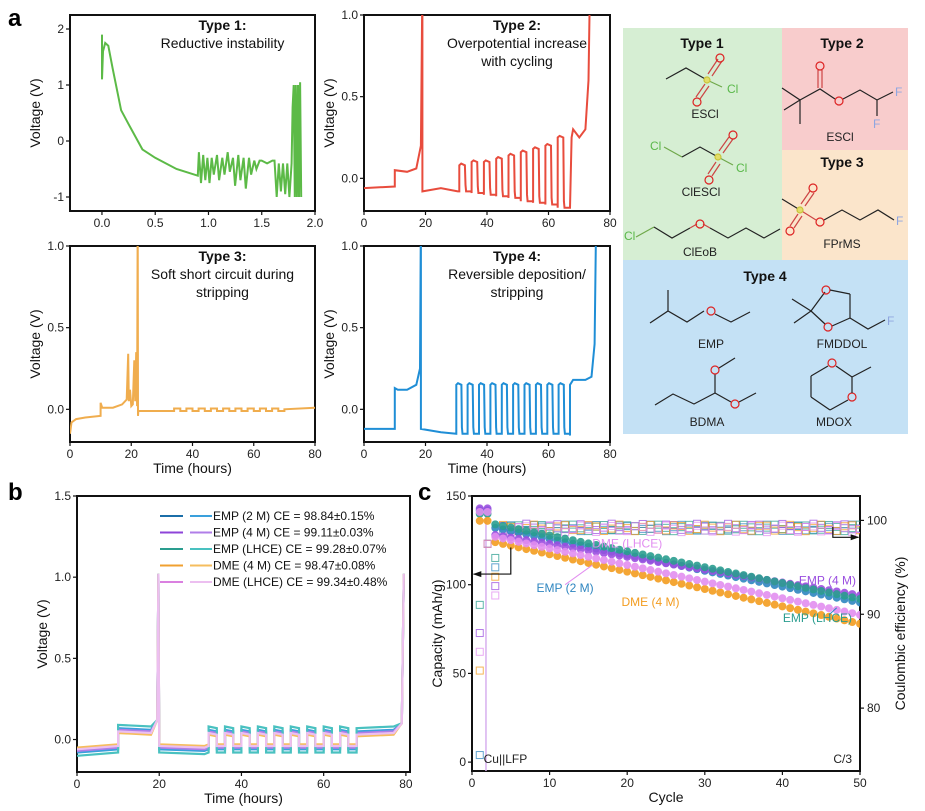 Image resolution: width=925 pixels, height=811 pixels. Describe the element at coordinates (700, 307) in the screenshot. I see `molecule-emp` at that location.